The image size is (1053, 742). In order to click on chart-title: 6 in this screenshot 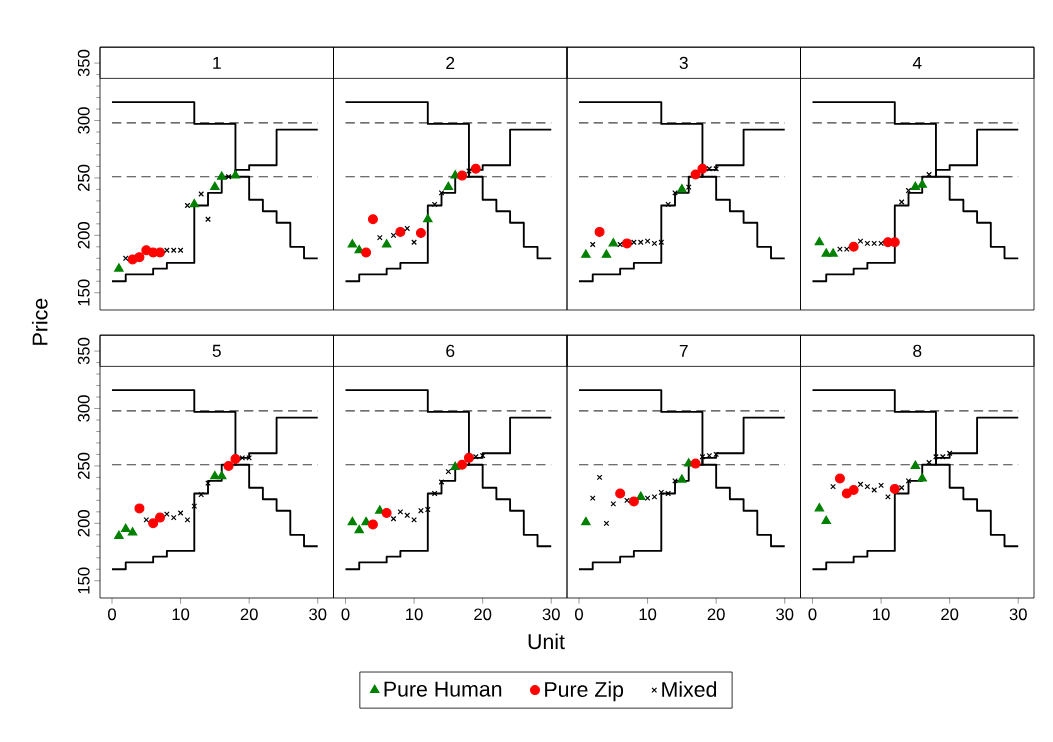, I will do `click(450, 351)`.